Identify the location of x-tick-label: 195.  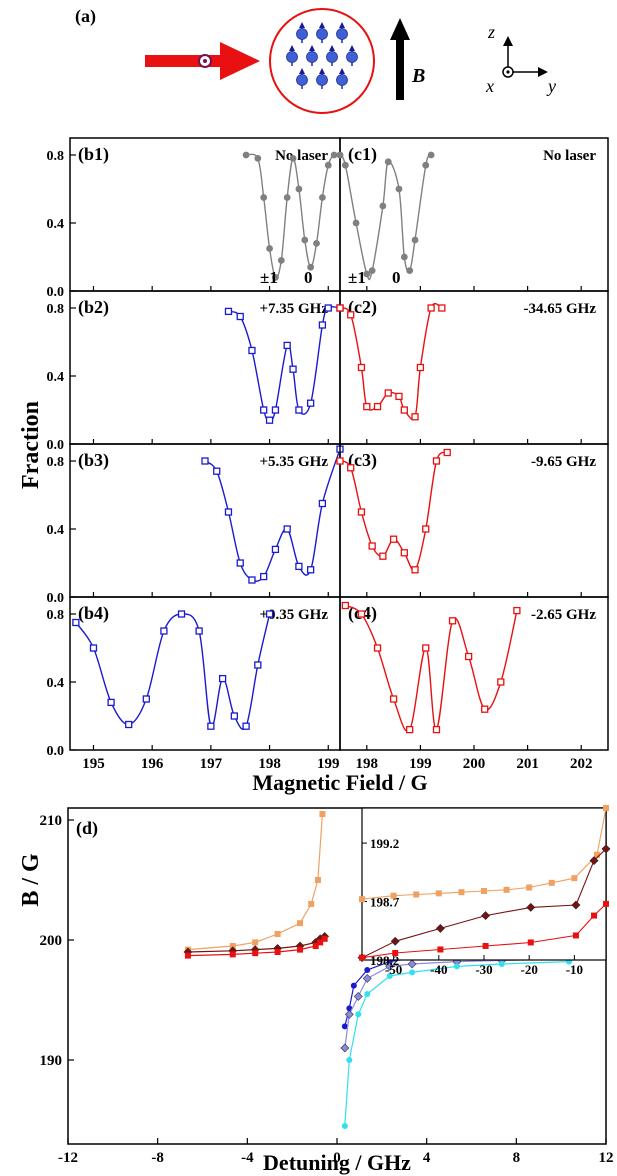
(93, 764).